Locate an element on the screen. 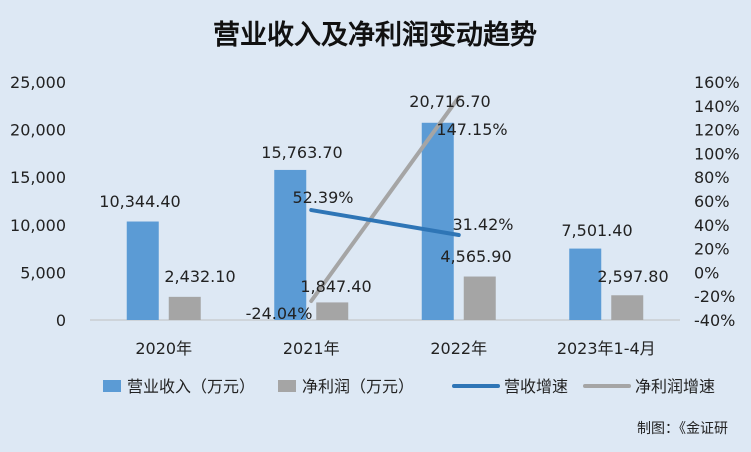  x-axis-labels: 2020年 2021年 2022年 2023年1-4月 is located at coordinates (395, 348).